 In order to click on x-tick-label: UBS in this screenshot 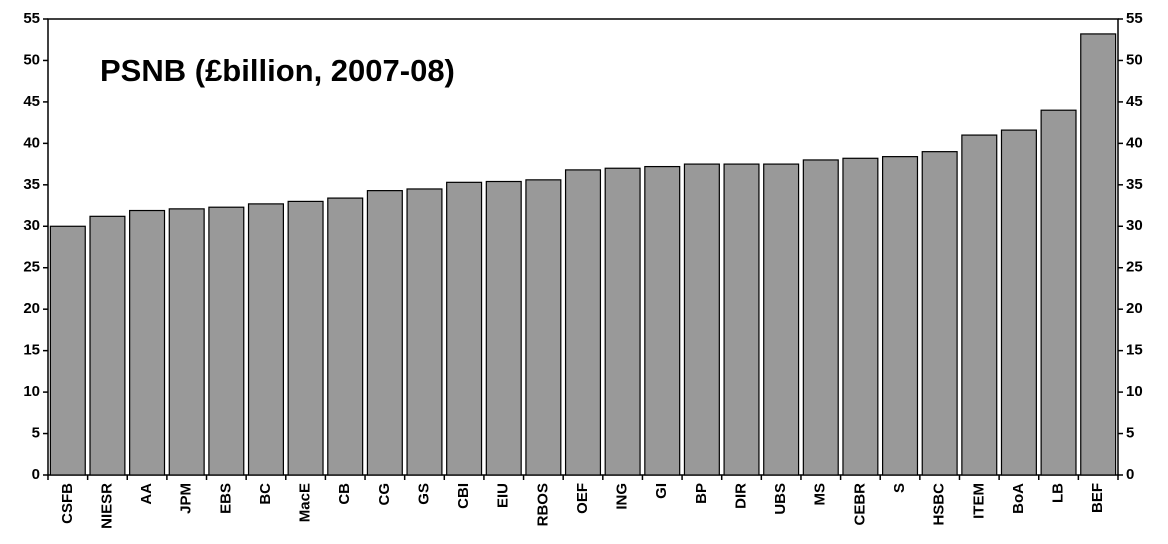, I will do `click(780, 499)`.